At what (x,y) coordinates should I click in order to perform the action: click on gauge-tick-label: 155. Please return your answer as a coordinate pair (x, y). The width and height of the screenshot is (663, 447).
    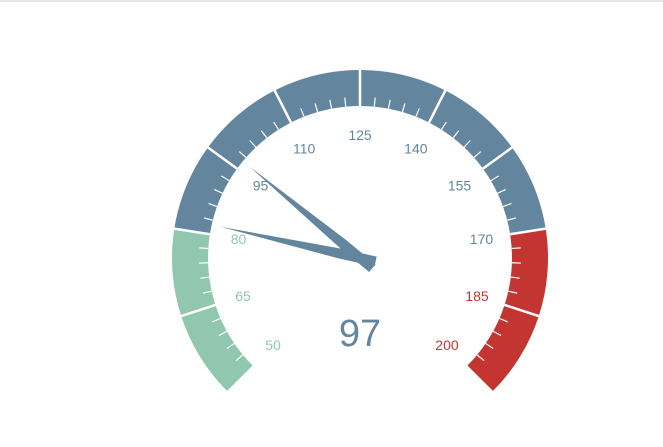
    Looking at the image, I should click on (460, 186).